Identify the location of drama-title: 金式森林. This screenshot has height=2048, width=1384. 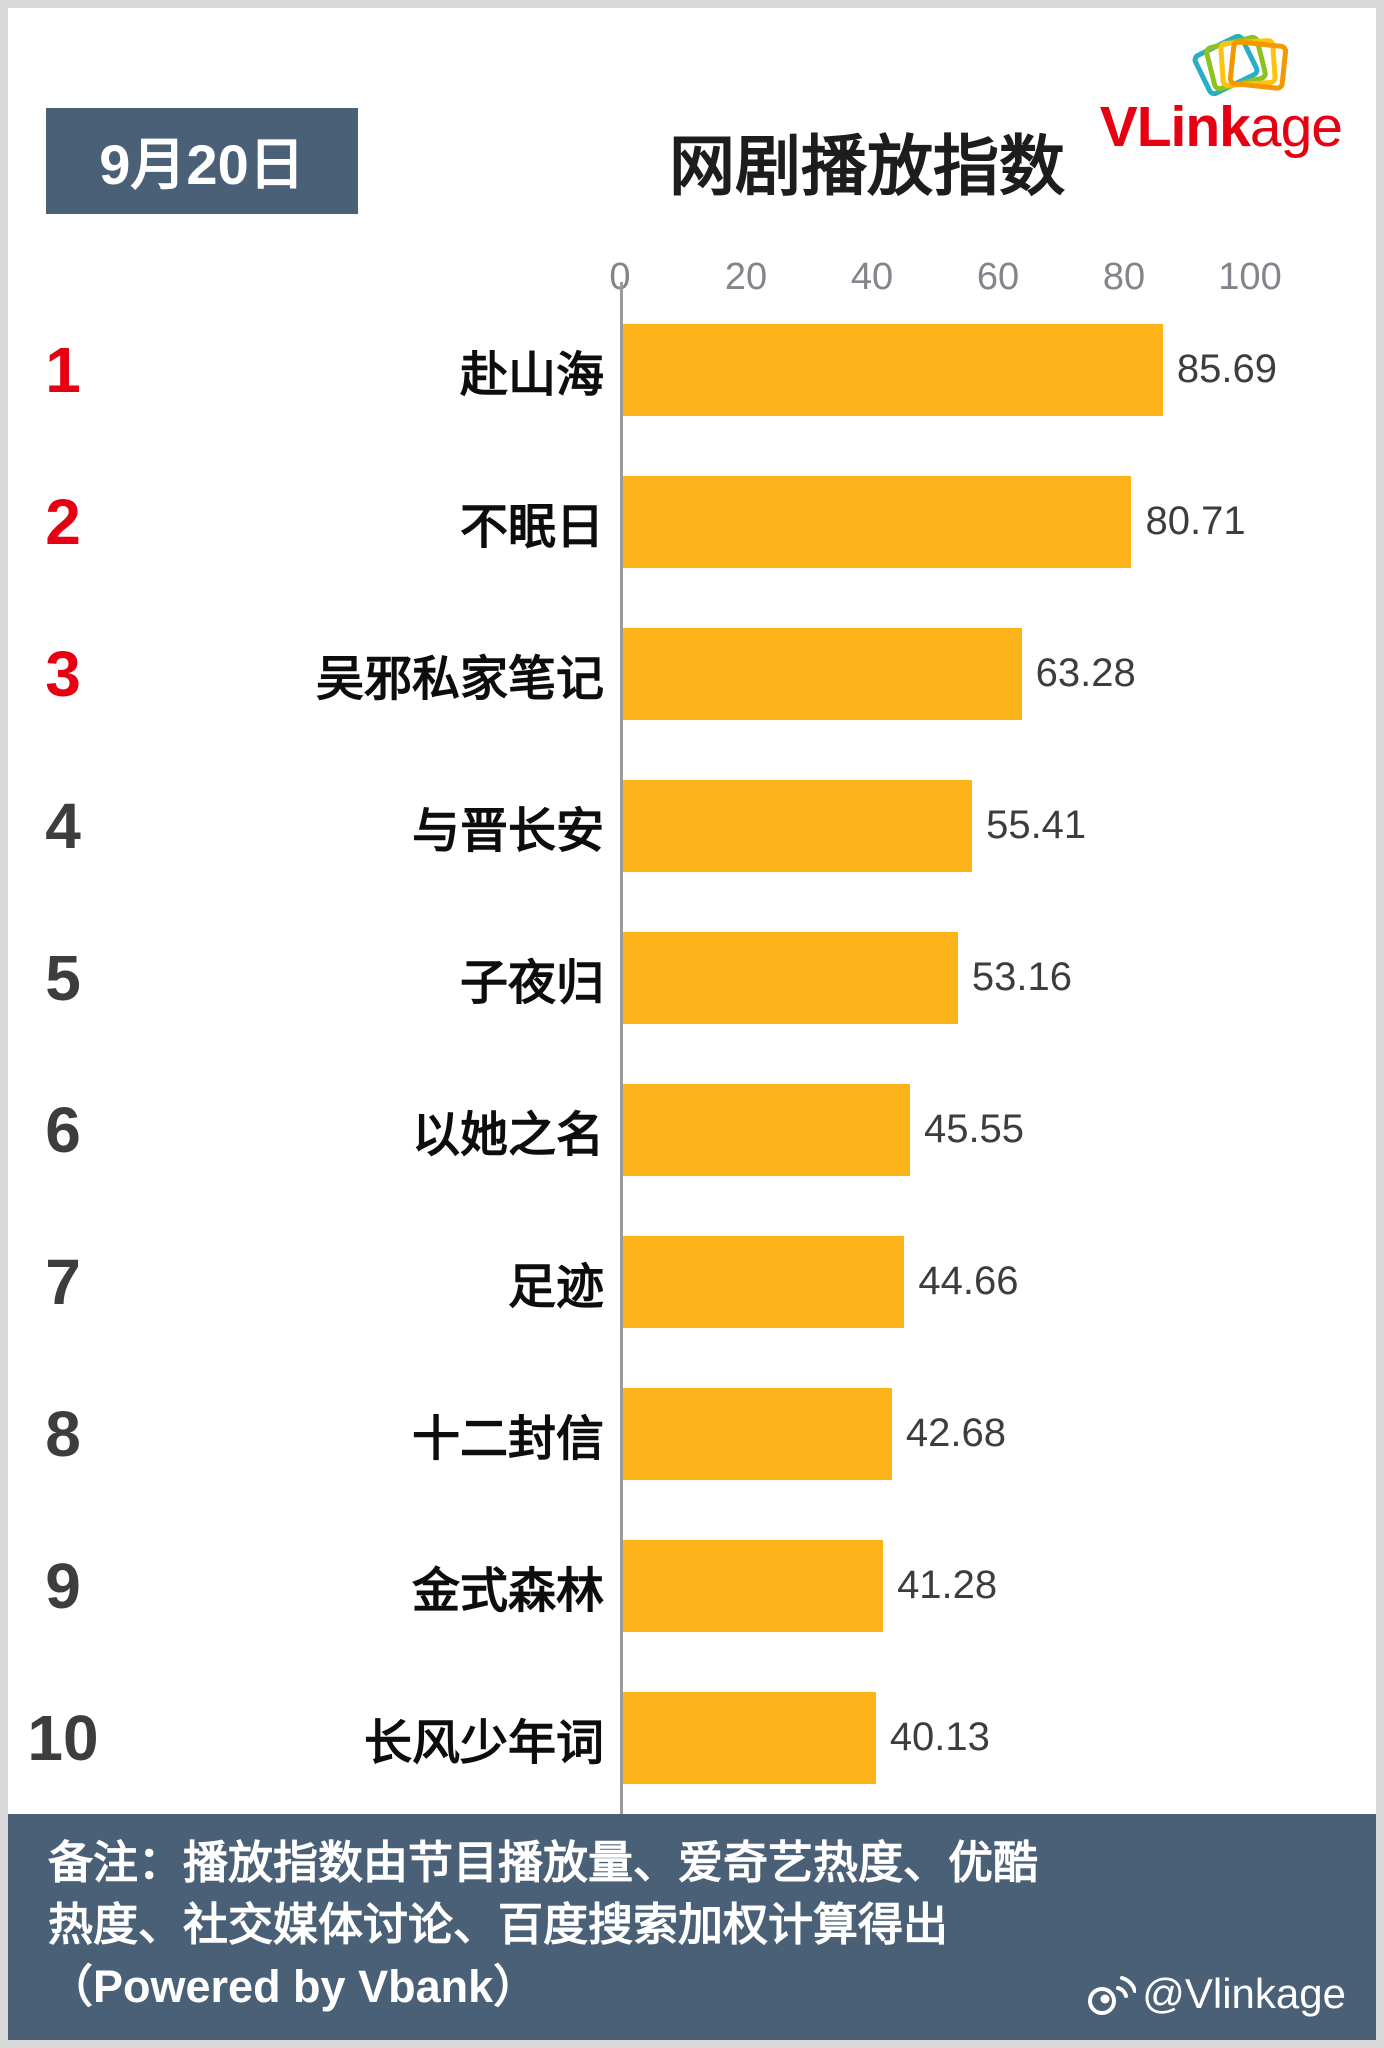
(507, 1591).